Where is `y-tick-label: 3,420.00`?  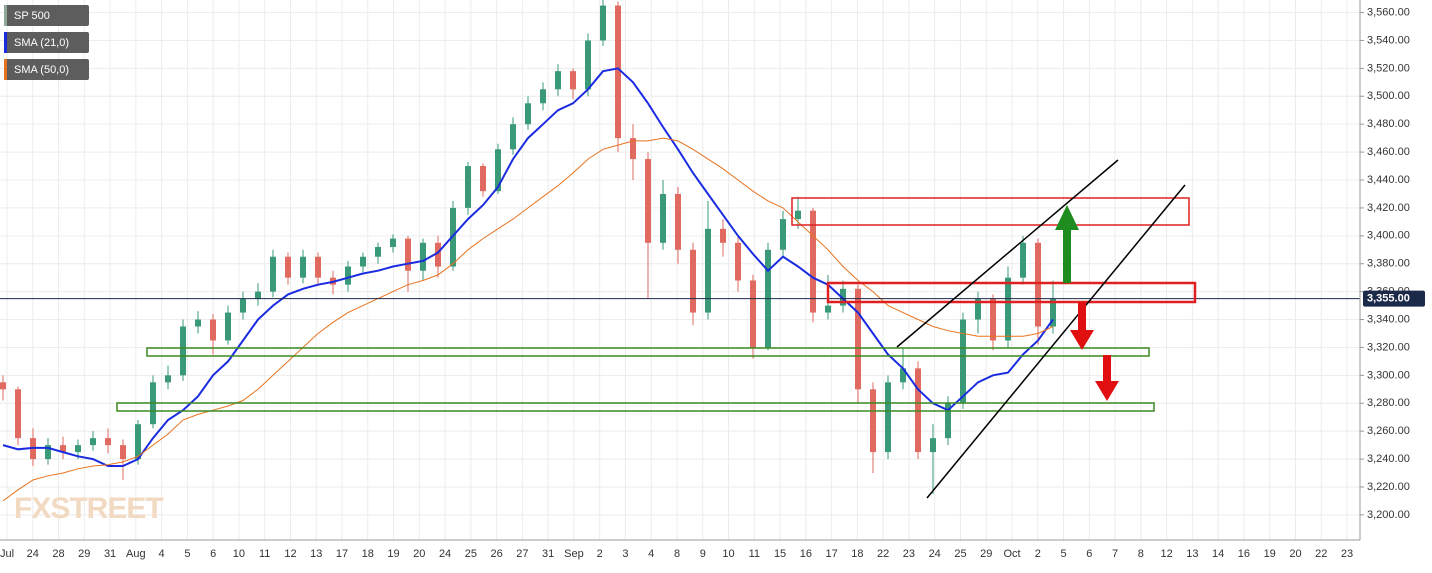 y-tick-label: 3,420.00 is located at coordinates (1388, 208).